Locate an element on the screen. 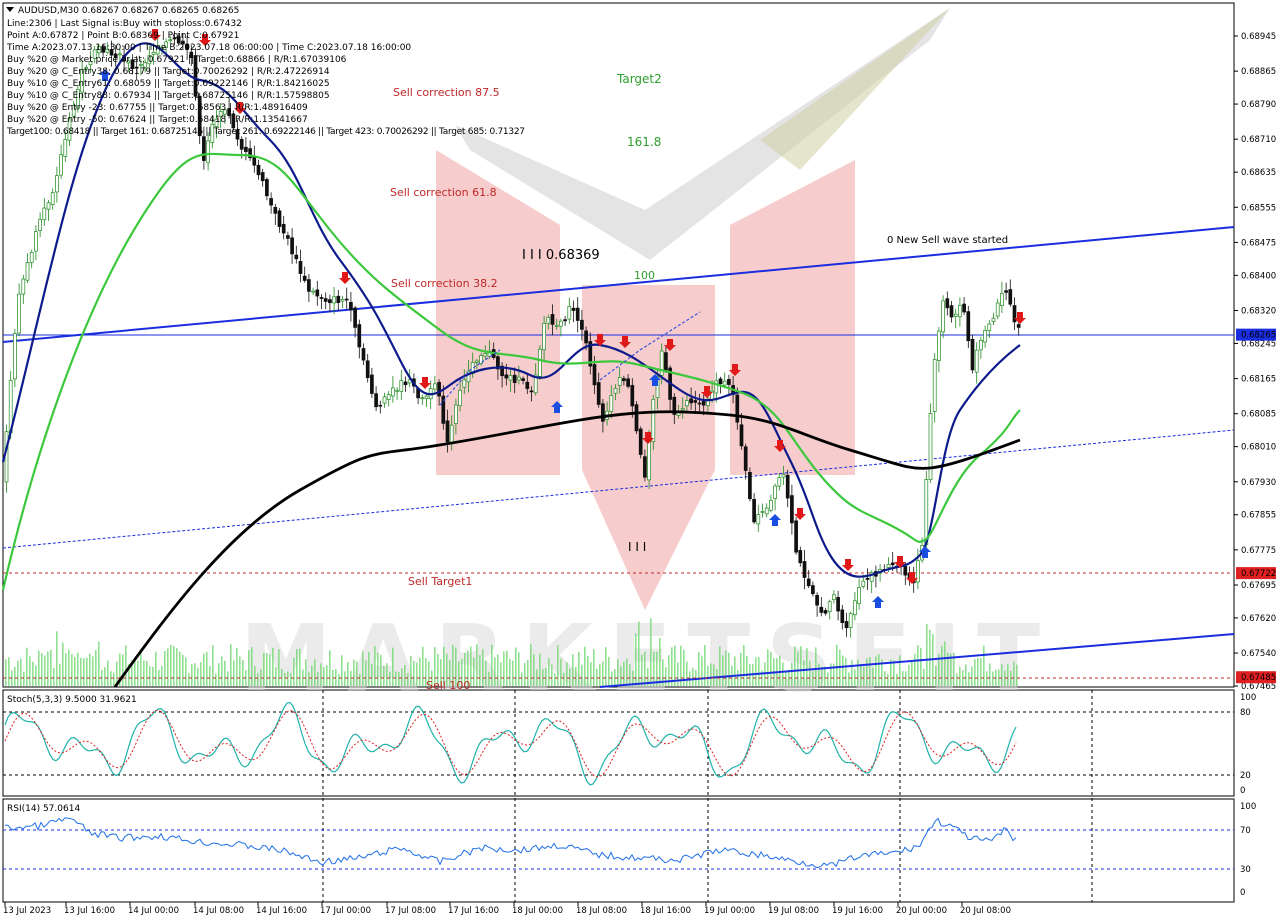  buy-arrow-icon is located at coordinates (105, 75).